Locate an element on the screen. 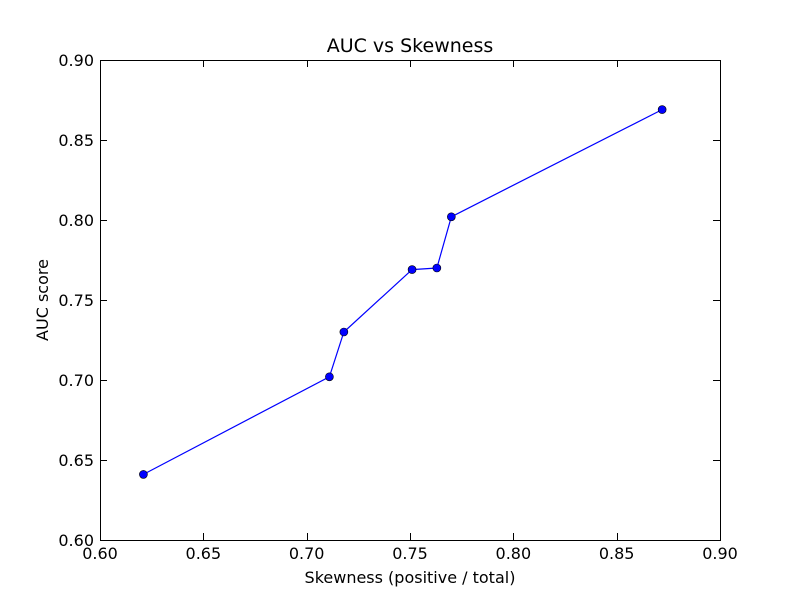 The image size is (800, 600). y-tick-label: 0.60 is located at coordinates (76, 540).